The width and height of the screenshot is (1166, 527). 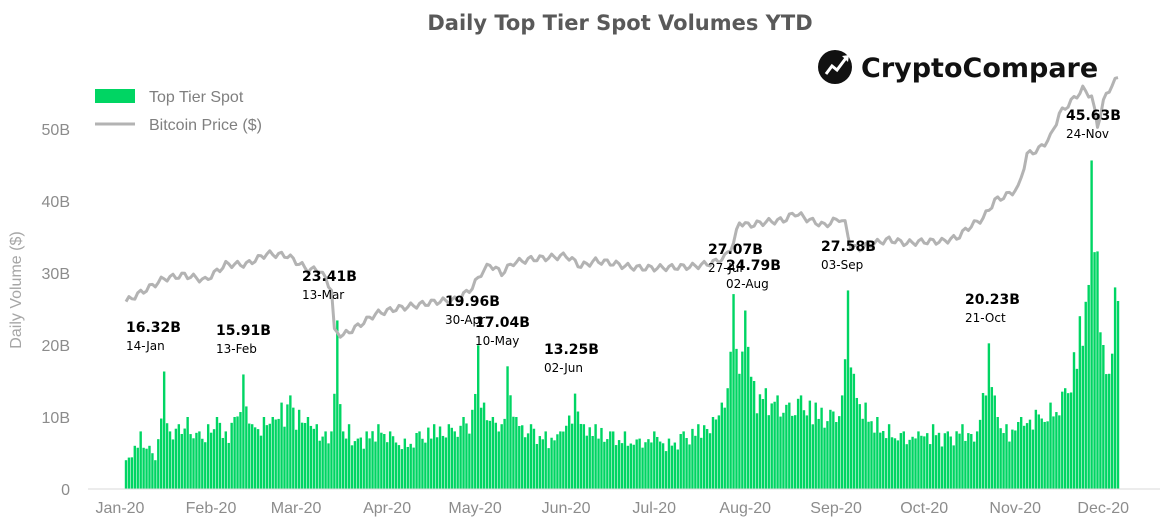 I want to click on annotation-date: 30-Apr, so click(x=465, y=320).